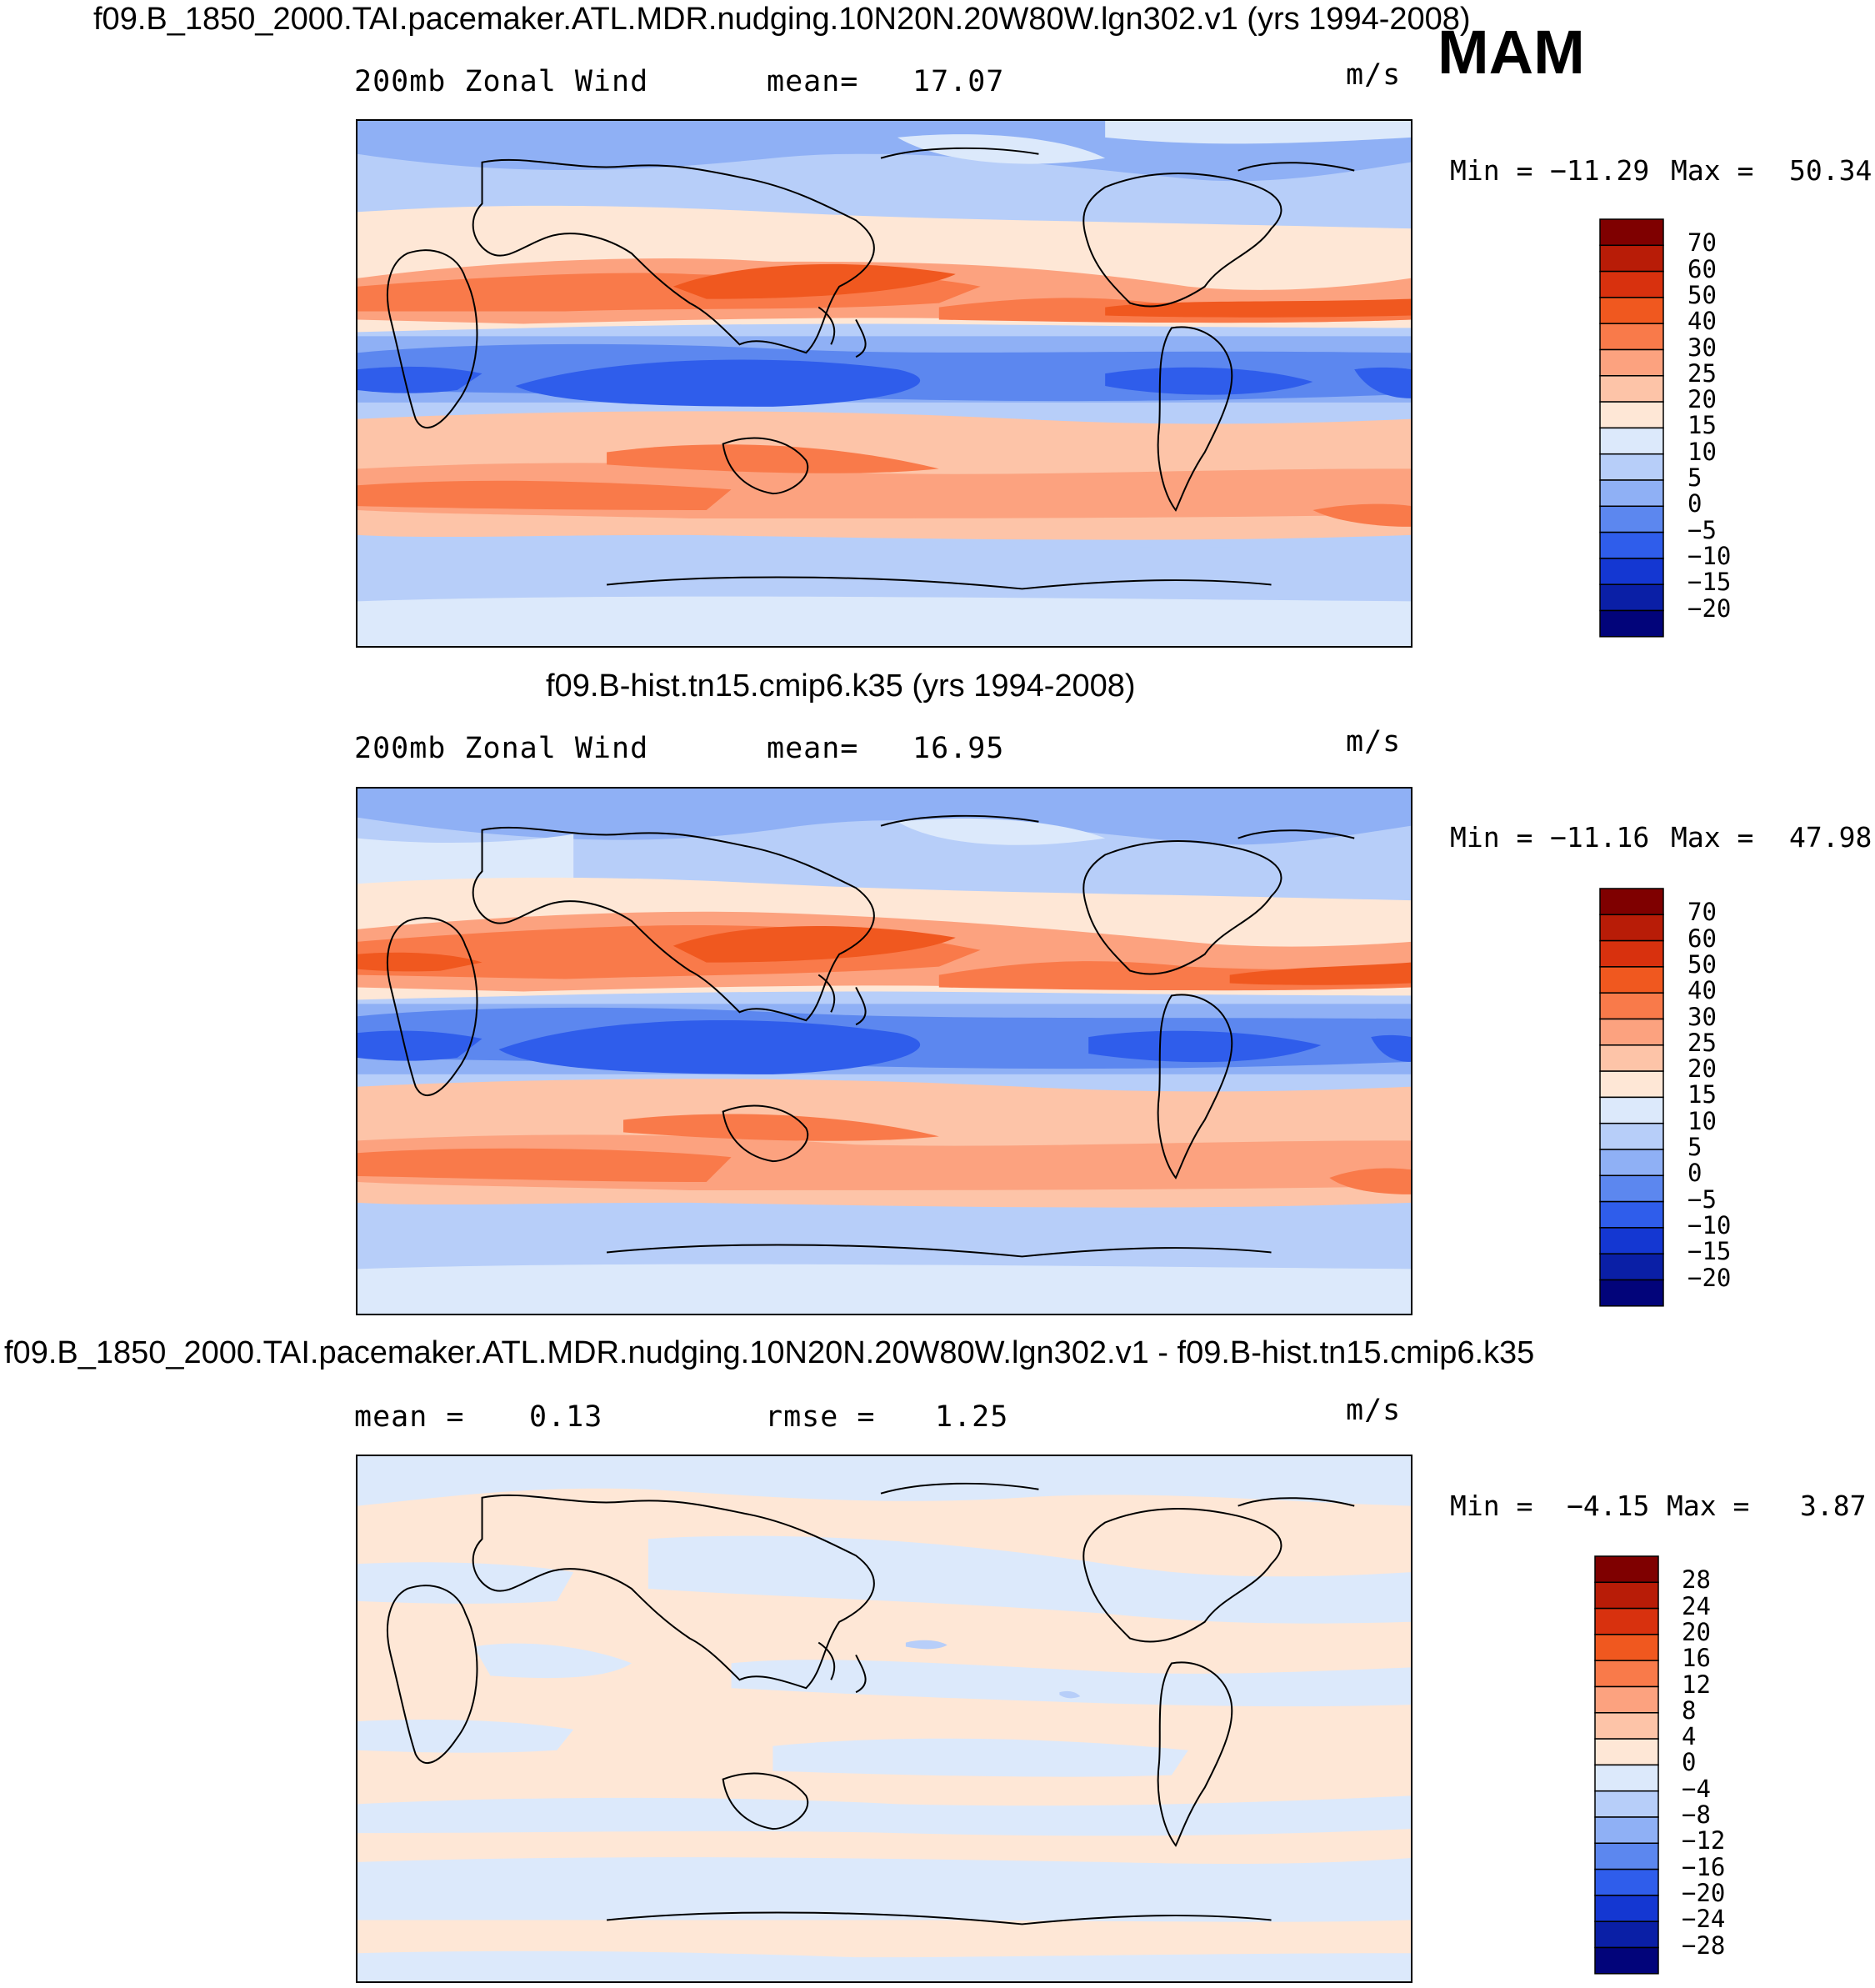 This screenshot has width=1875, height=1988. I want to click on panel-2-map-svg, so click(884, 1051).